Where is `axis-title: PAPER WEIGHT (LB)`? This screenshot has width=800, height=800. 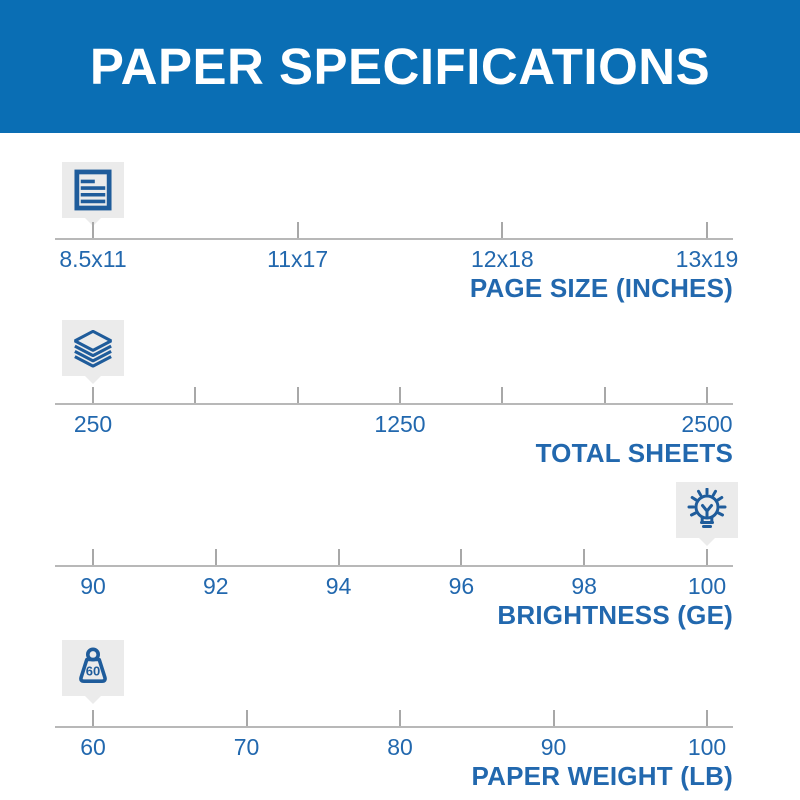
axis-title: PAPER WEIGHT (LB) is located at coordinates (602, 776).